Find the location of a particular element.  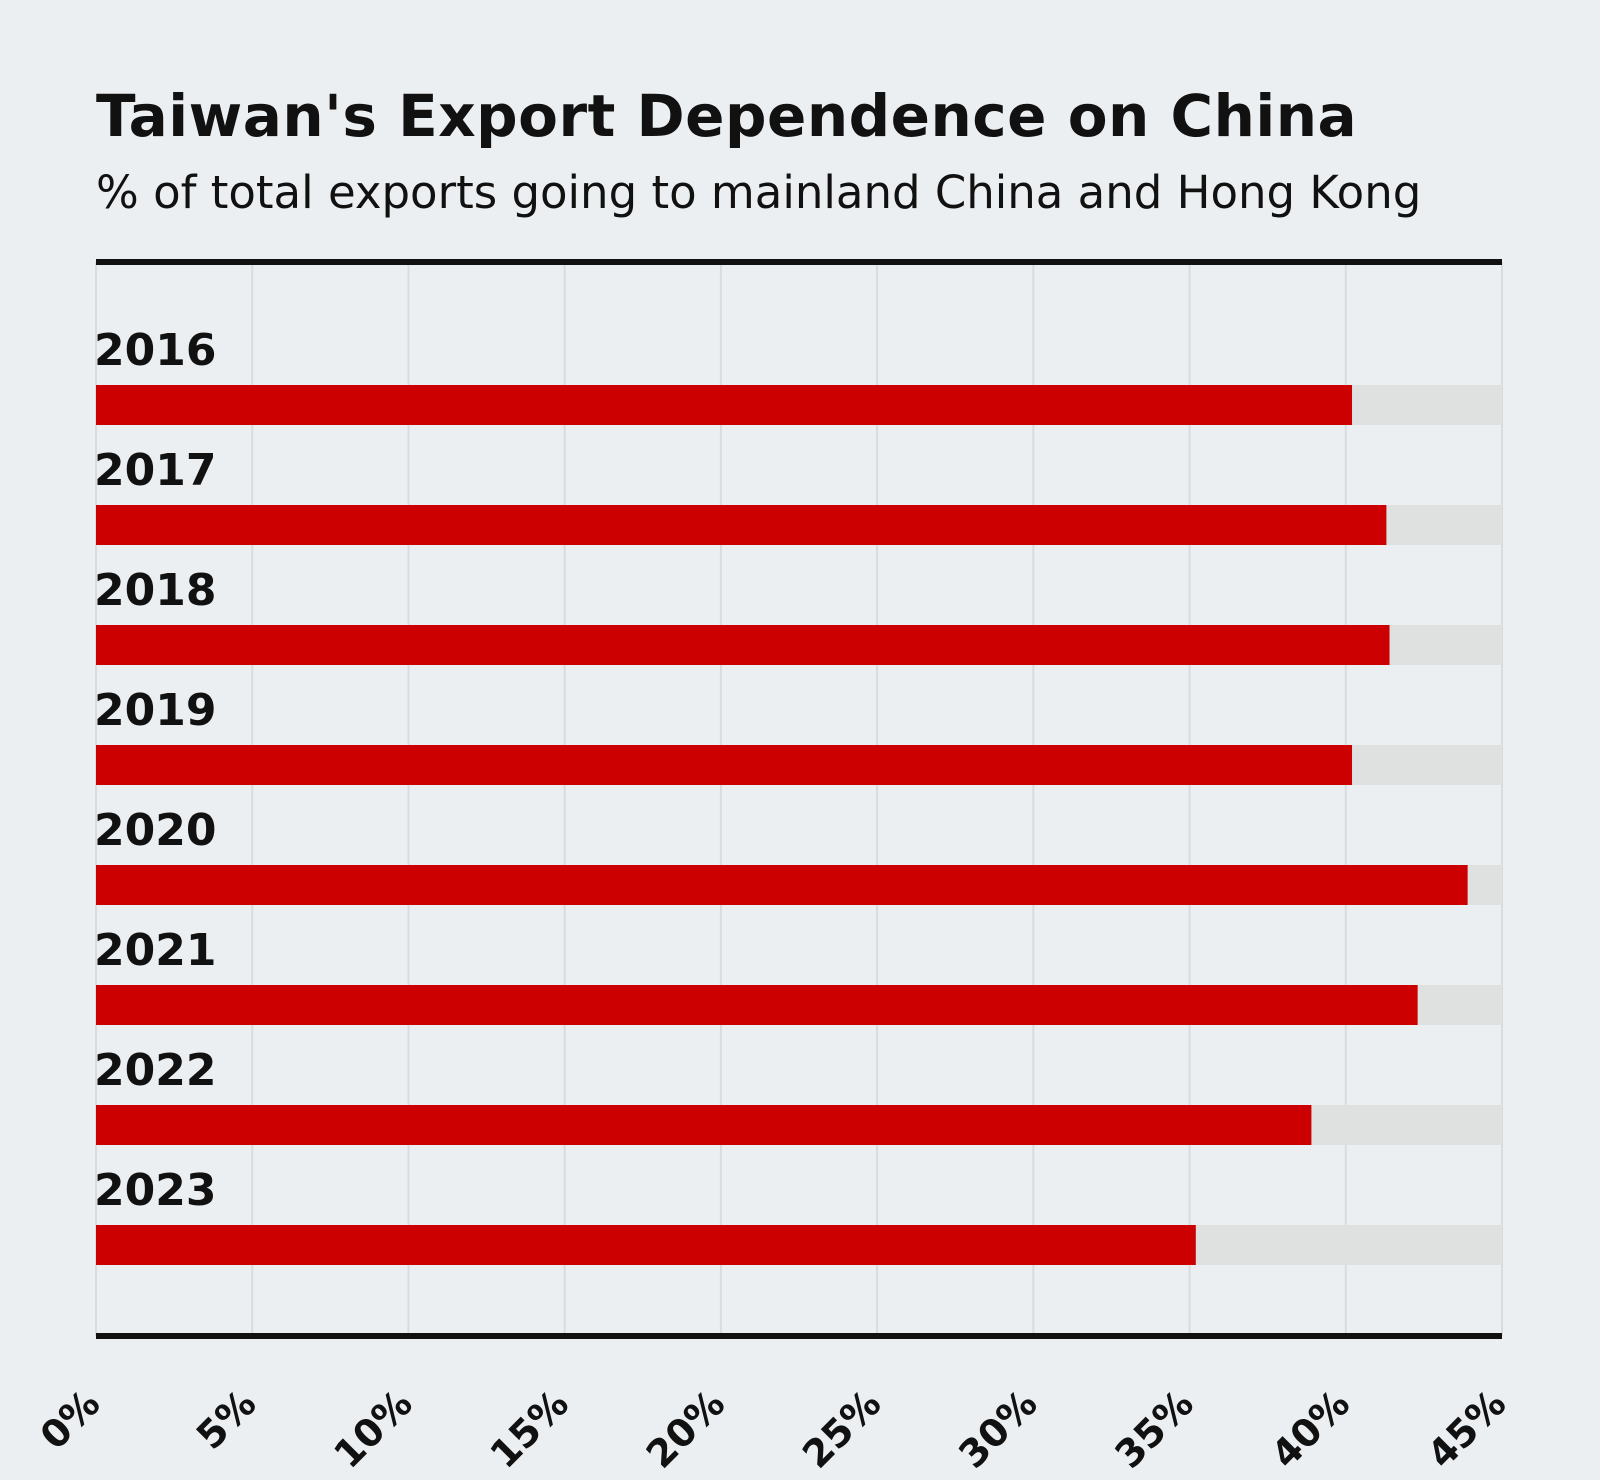

x-tick-label: 0% is located at coordinates (70, 1419).